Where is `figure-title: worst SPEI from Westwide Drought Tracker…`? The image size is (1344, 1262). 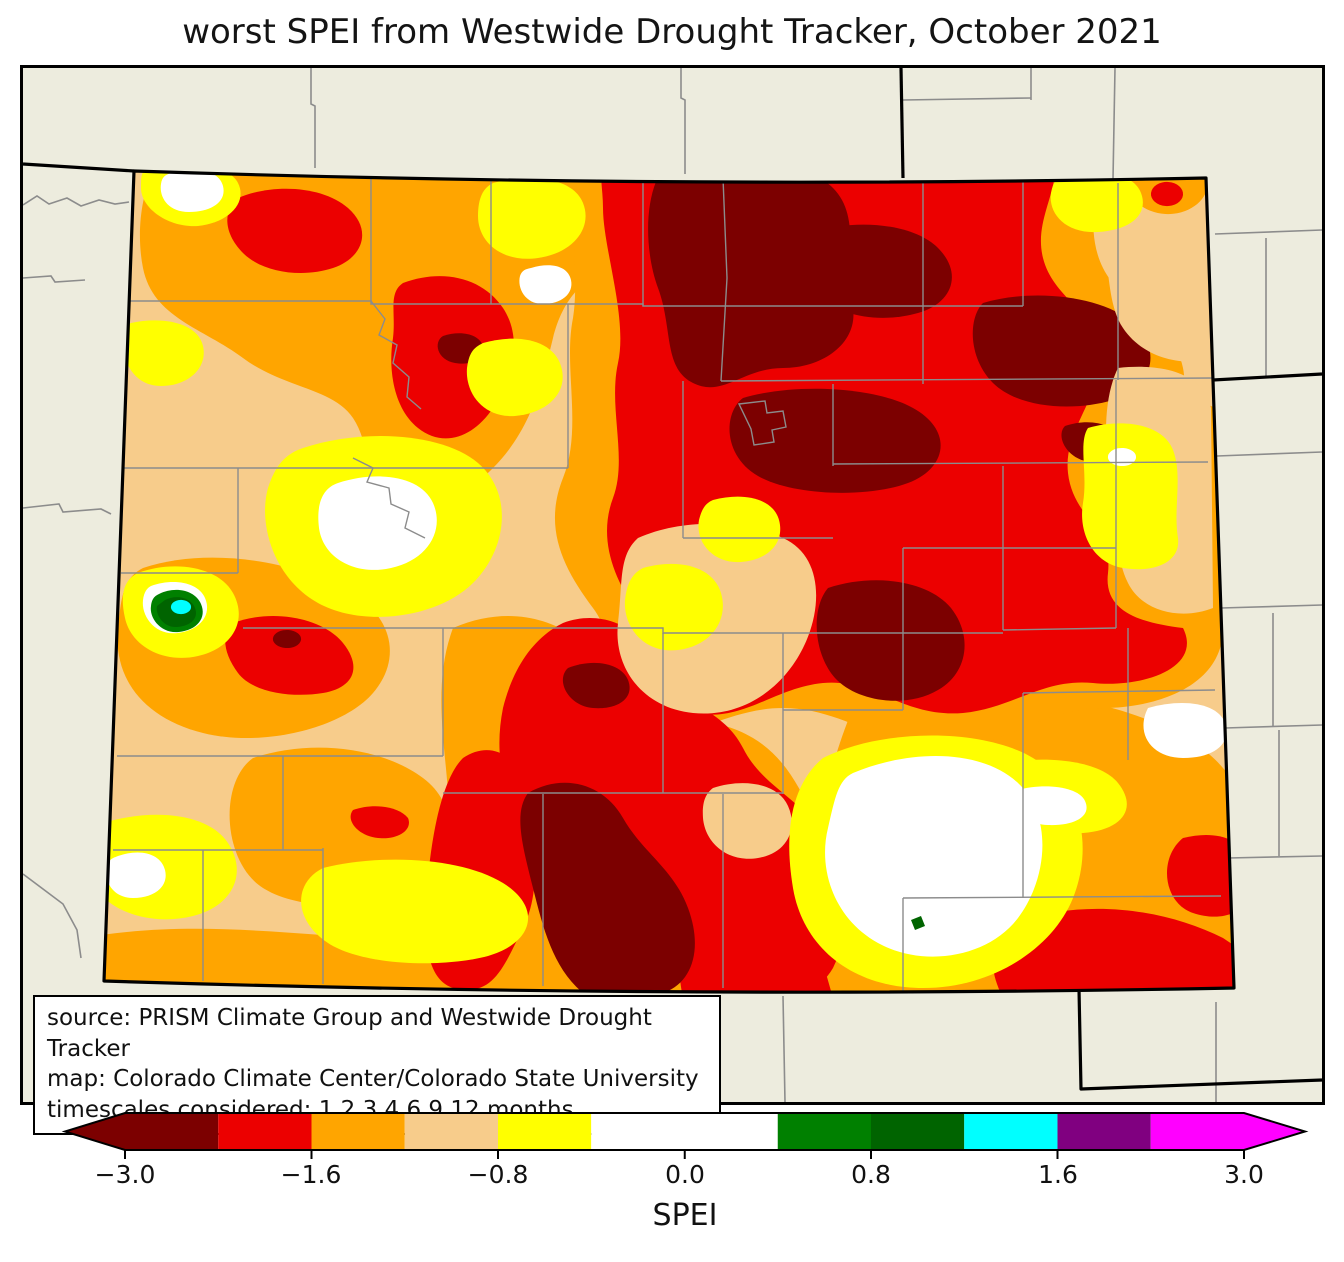 figure-title: worst SPEI from Westwide Drought Tracker… is located at coordinates (672, 32).